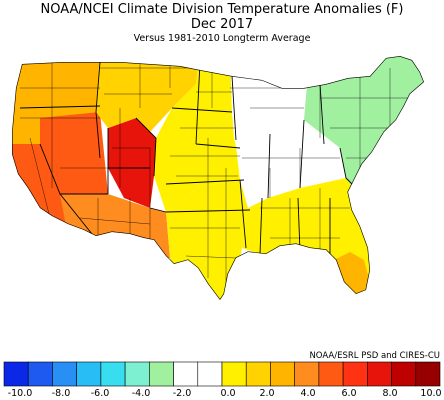 Image resolution: width=444 pixels, height=400 pixels. I want to click on legend-tick-label: 6.0, so click(349, 393).